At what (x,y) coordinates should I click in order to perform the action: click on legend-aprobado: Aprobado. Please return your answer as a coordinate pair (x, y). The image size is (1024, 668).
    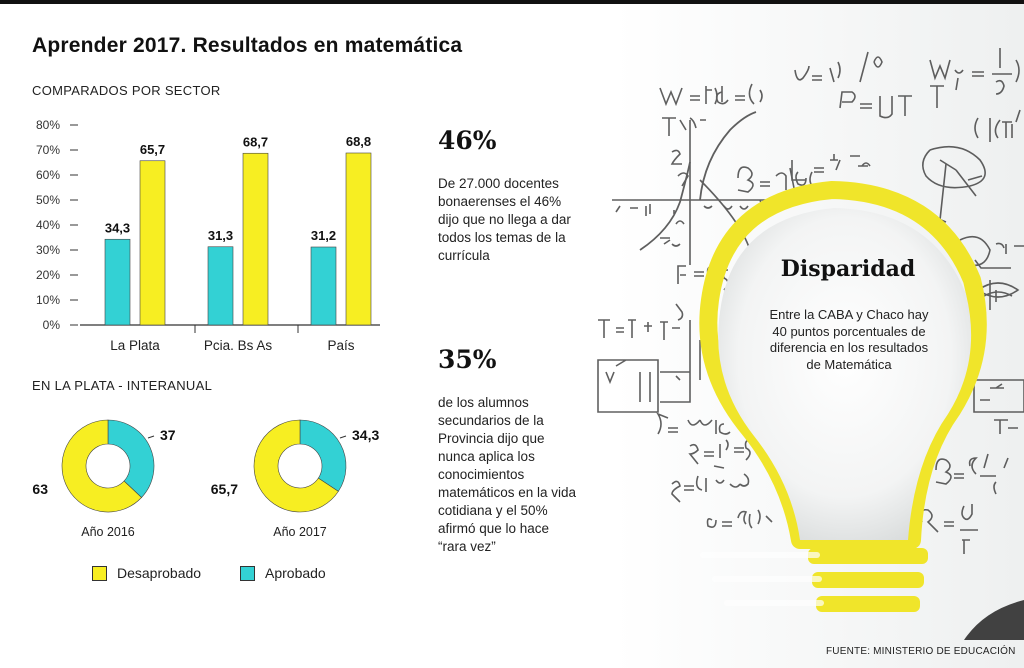
    Looking at the image, I should click on (283, 573).